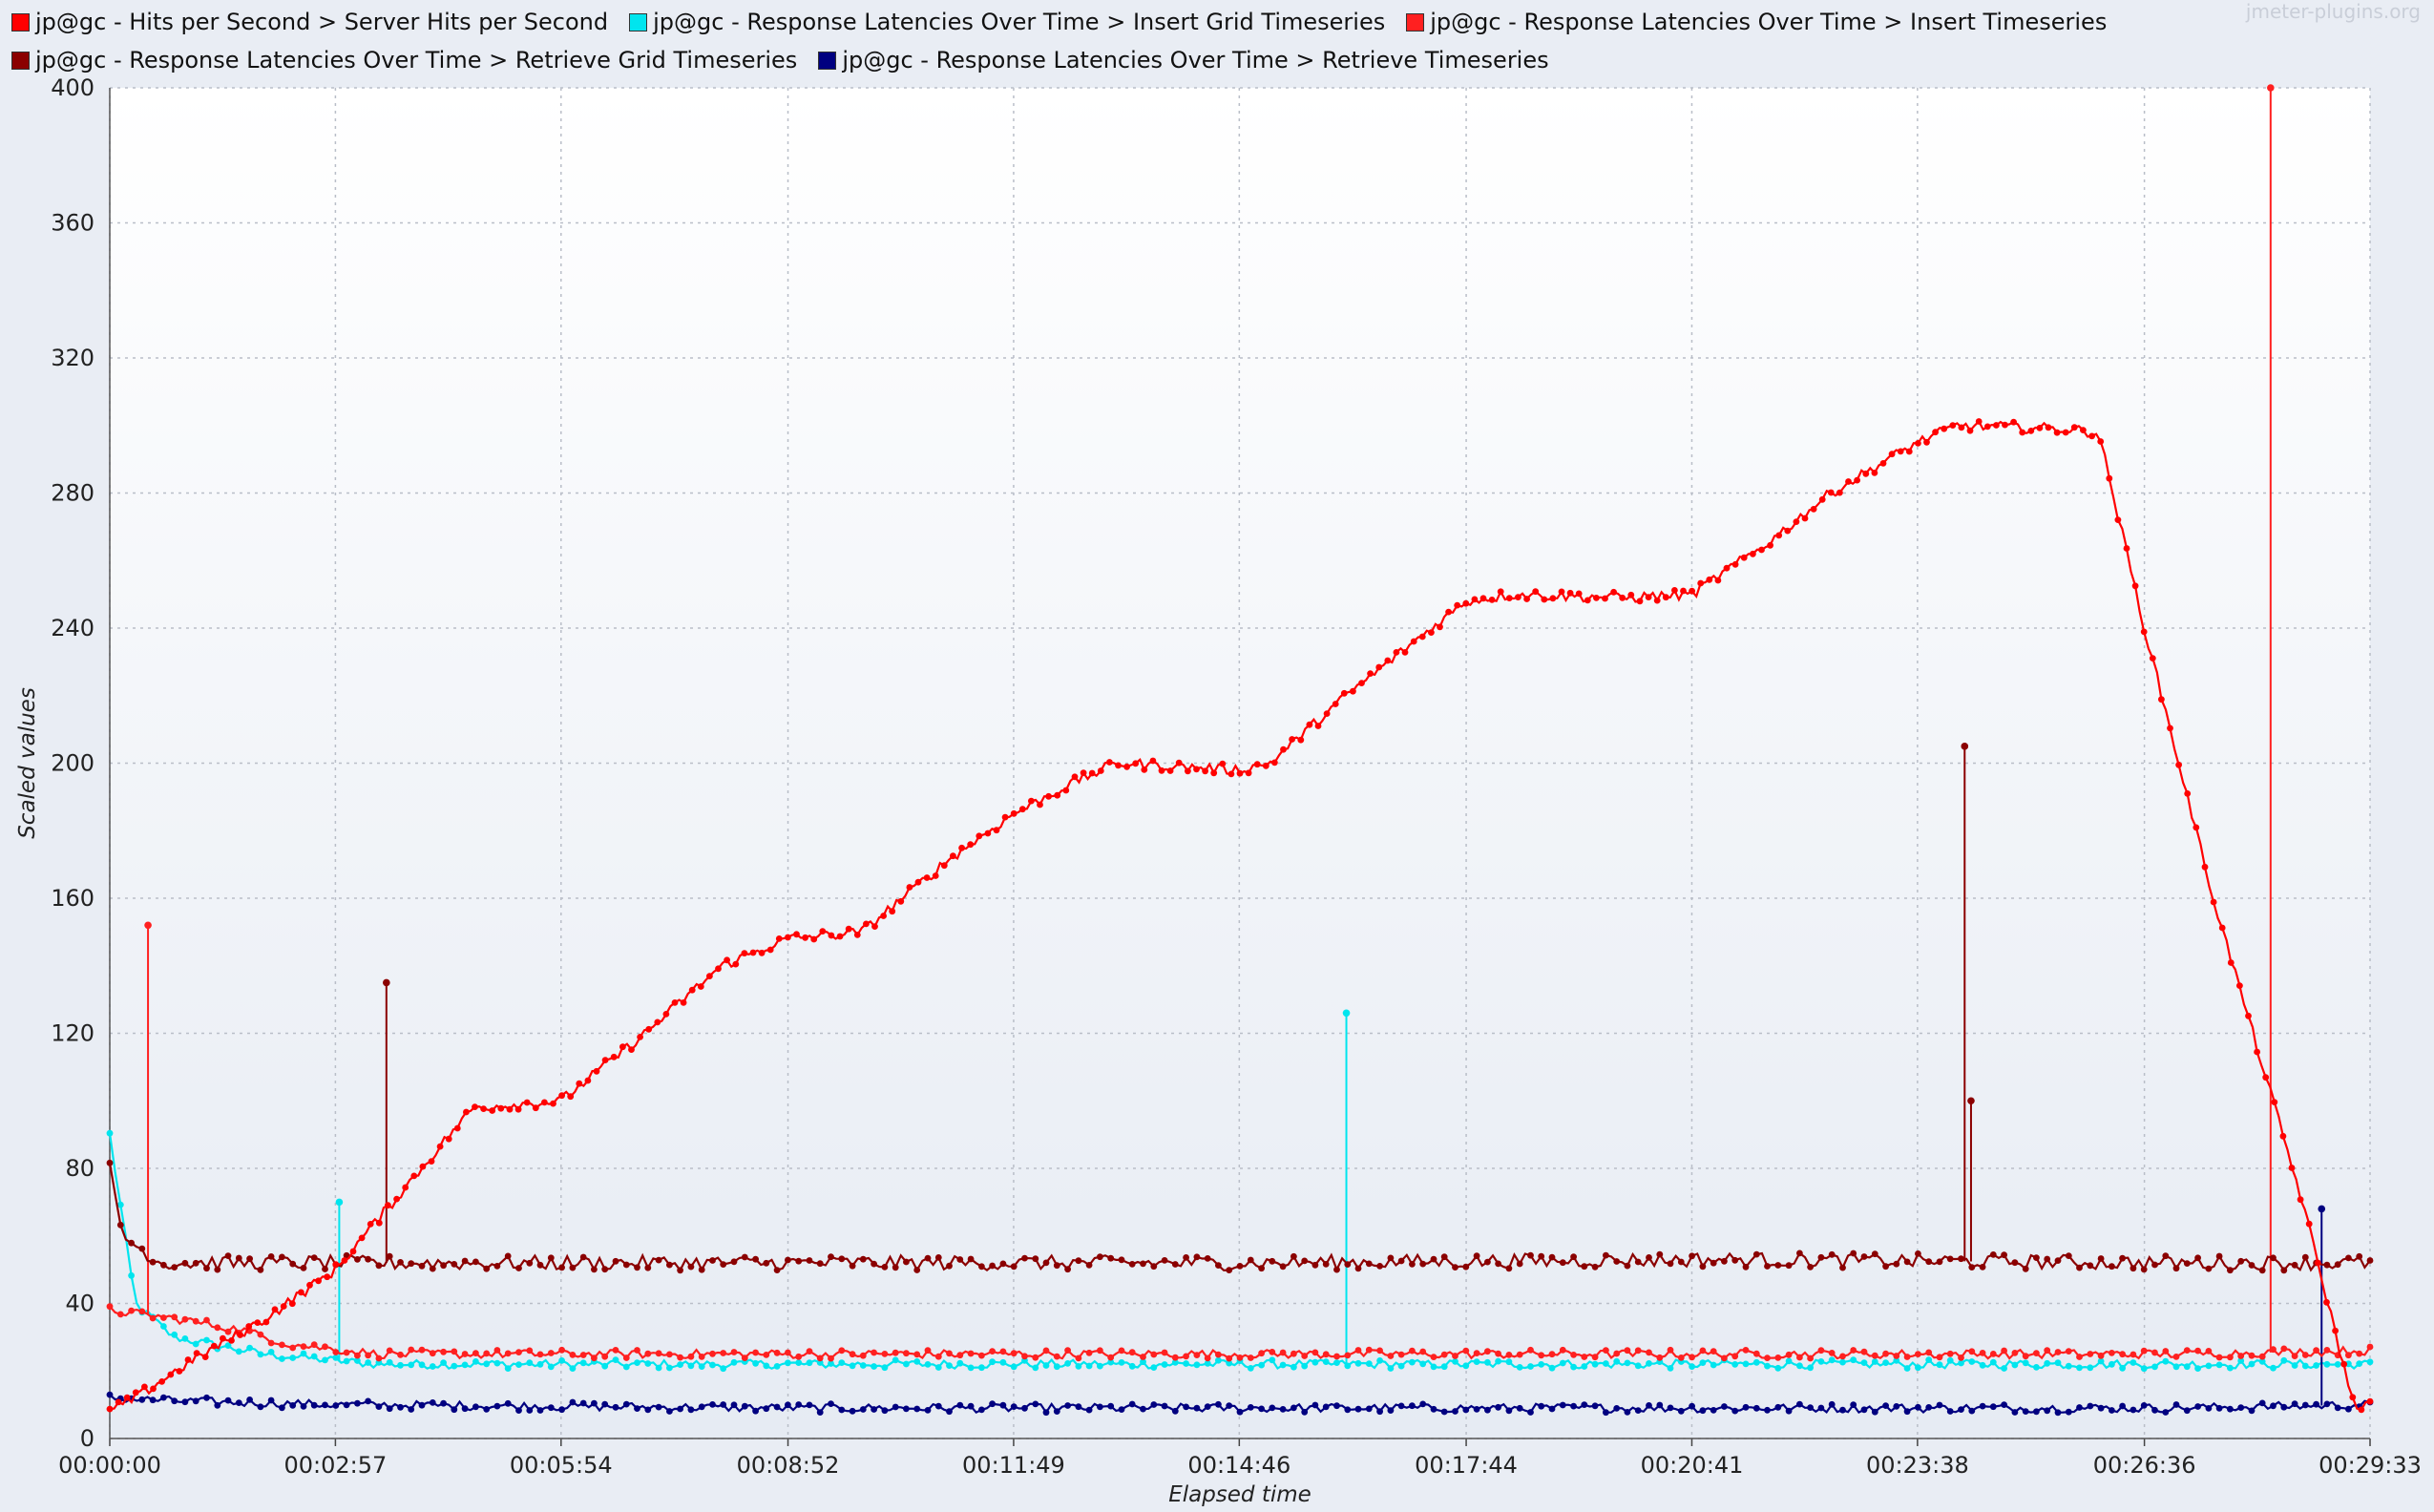  What do you see at coordinates (1466, 1466) in the screenshot?
I see `x-tick-label: 00:17:44` at bounding box center [1466, 1466].